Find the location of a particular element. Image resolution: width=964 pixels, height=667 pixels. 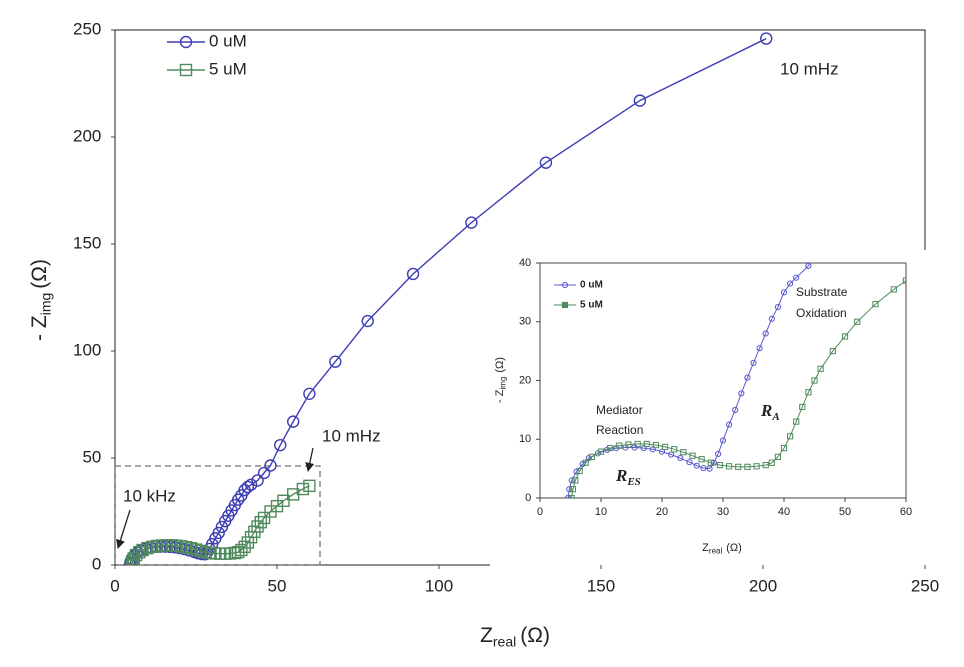

y-tick-label: 200 is located at coordinates (87, 135).